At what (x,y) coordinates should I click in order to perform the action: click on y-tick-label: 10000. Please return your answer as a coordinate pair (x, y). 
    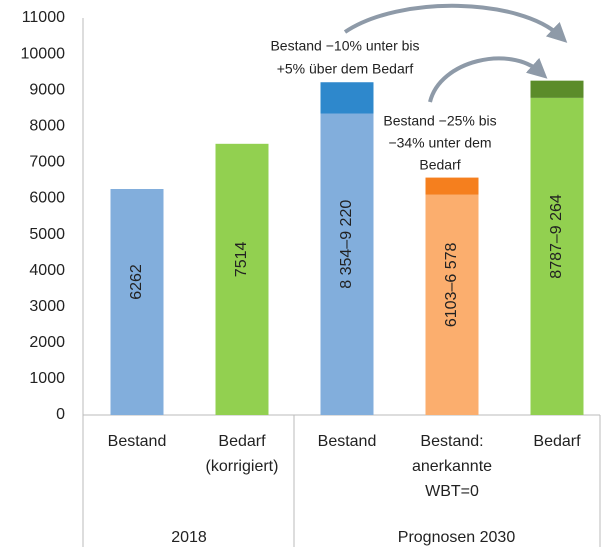
    Looking at the image, I should click on (43, 53).